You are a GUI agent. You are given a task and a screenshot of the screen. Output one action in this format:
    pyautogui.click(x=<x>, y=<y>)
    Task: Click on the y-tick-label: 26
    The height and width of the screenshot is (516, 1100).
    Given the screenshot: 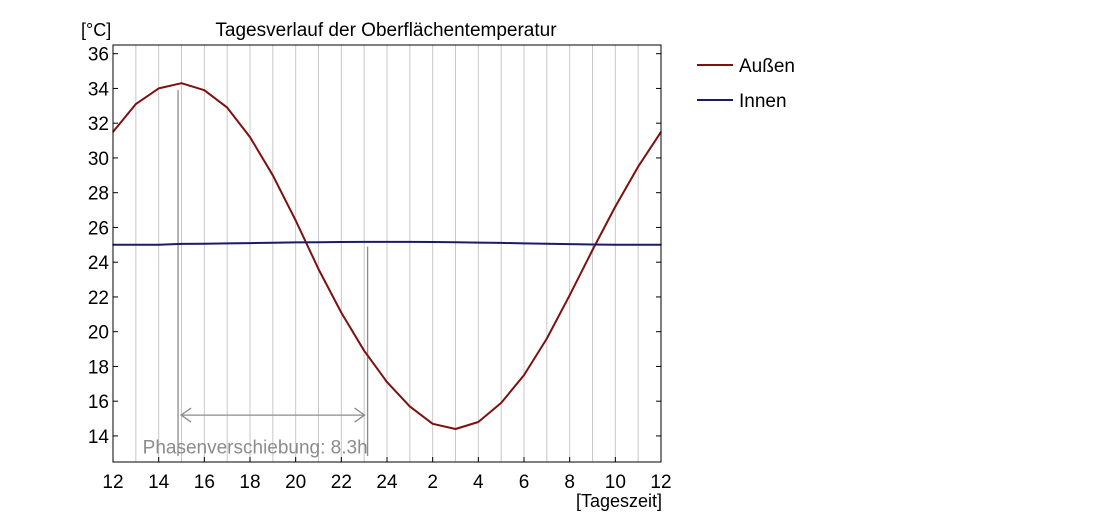 What is the action you would take?
    pyautogui.click(x=98, y=228)
    